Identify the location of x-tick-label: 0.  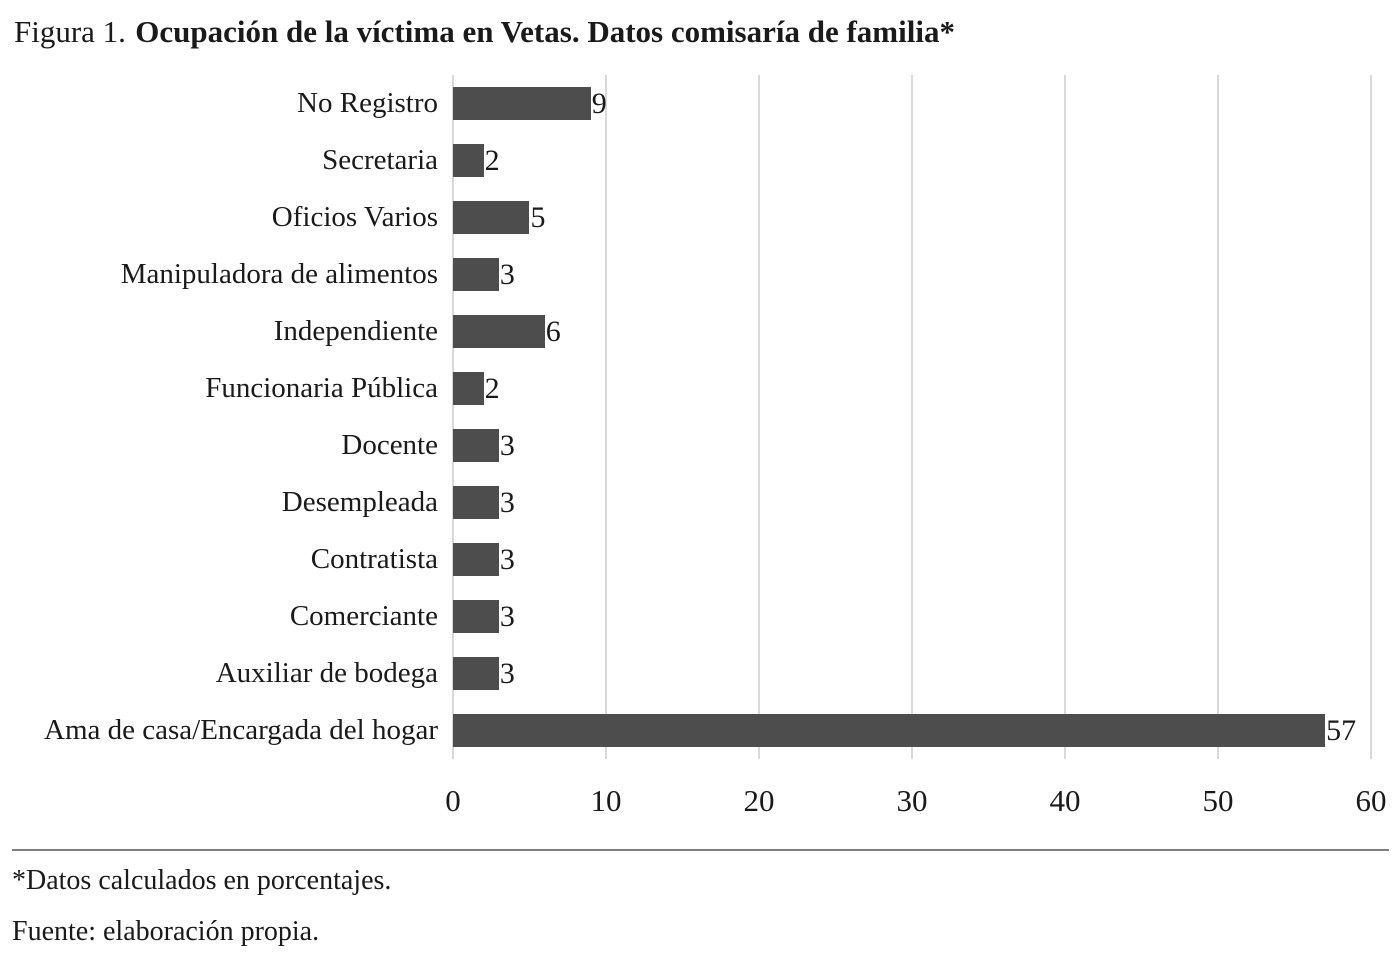
(453, 801).